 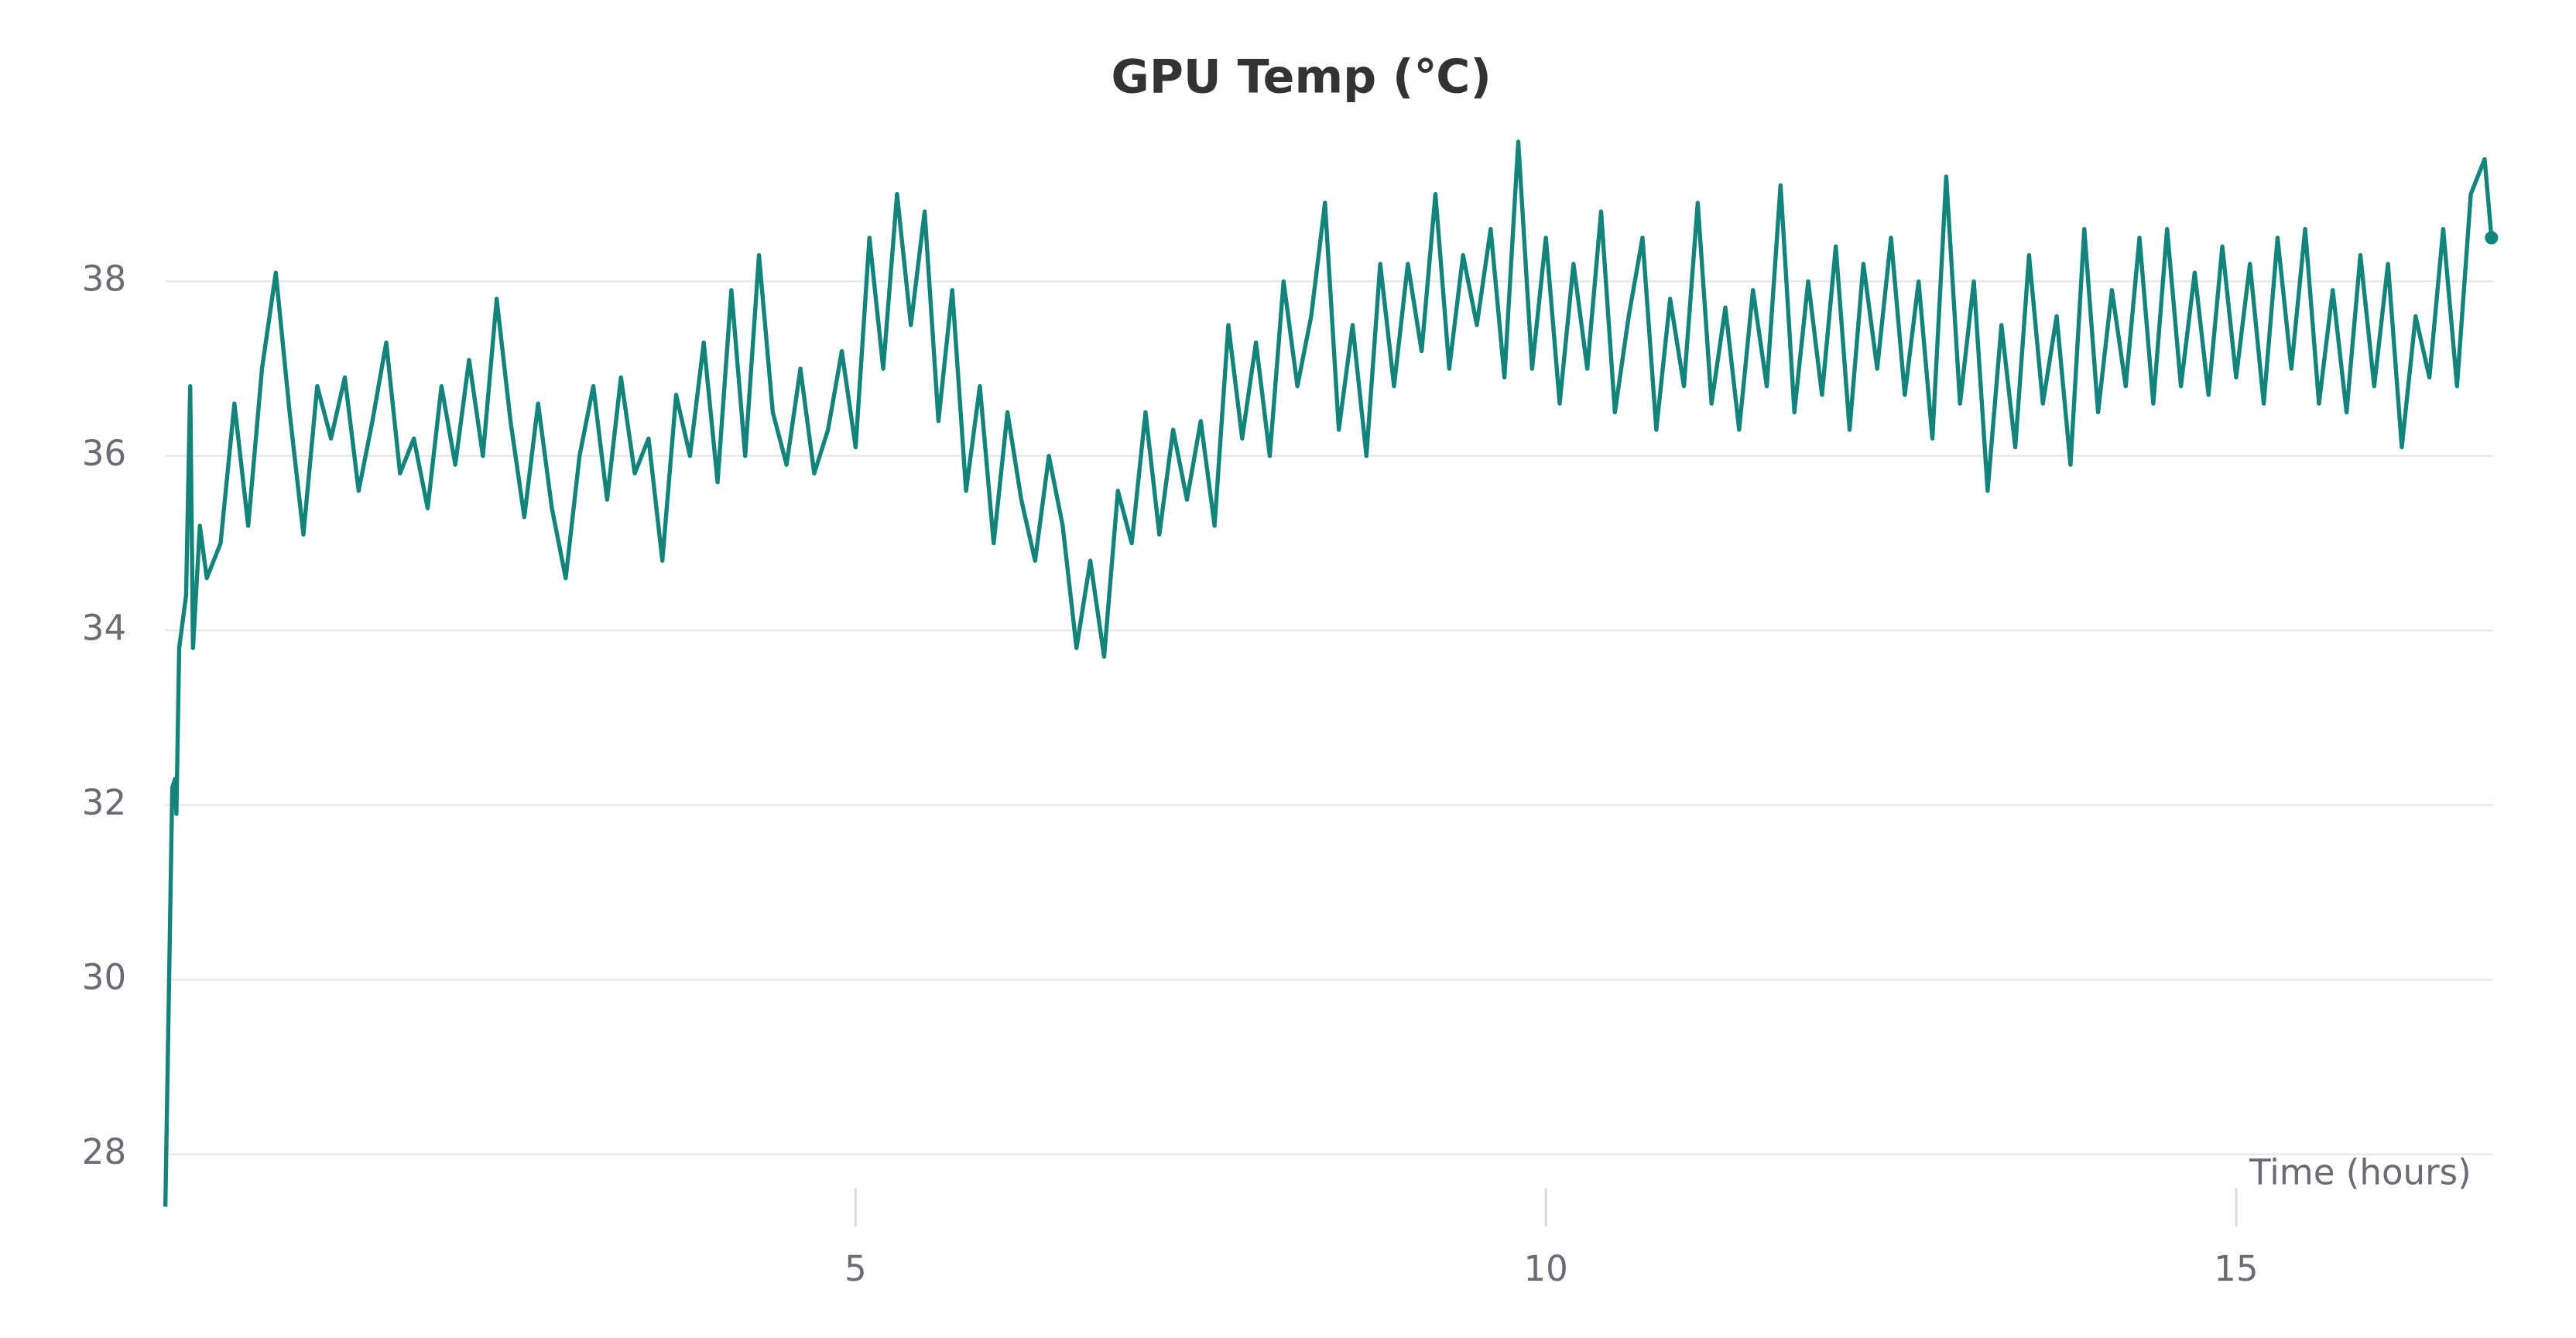 I want to click on x-tick-label: 5, so click(x=855, y=1268).